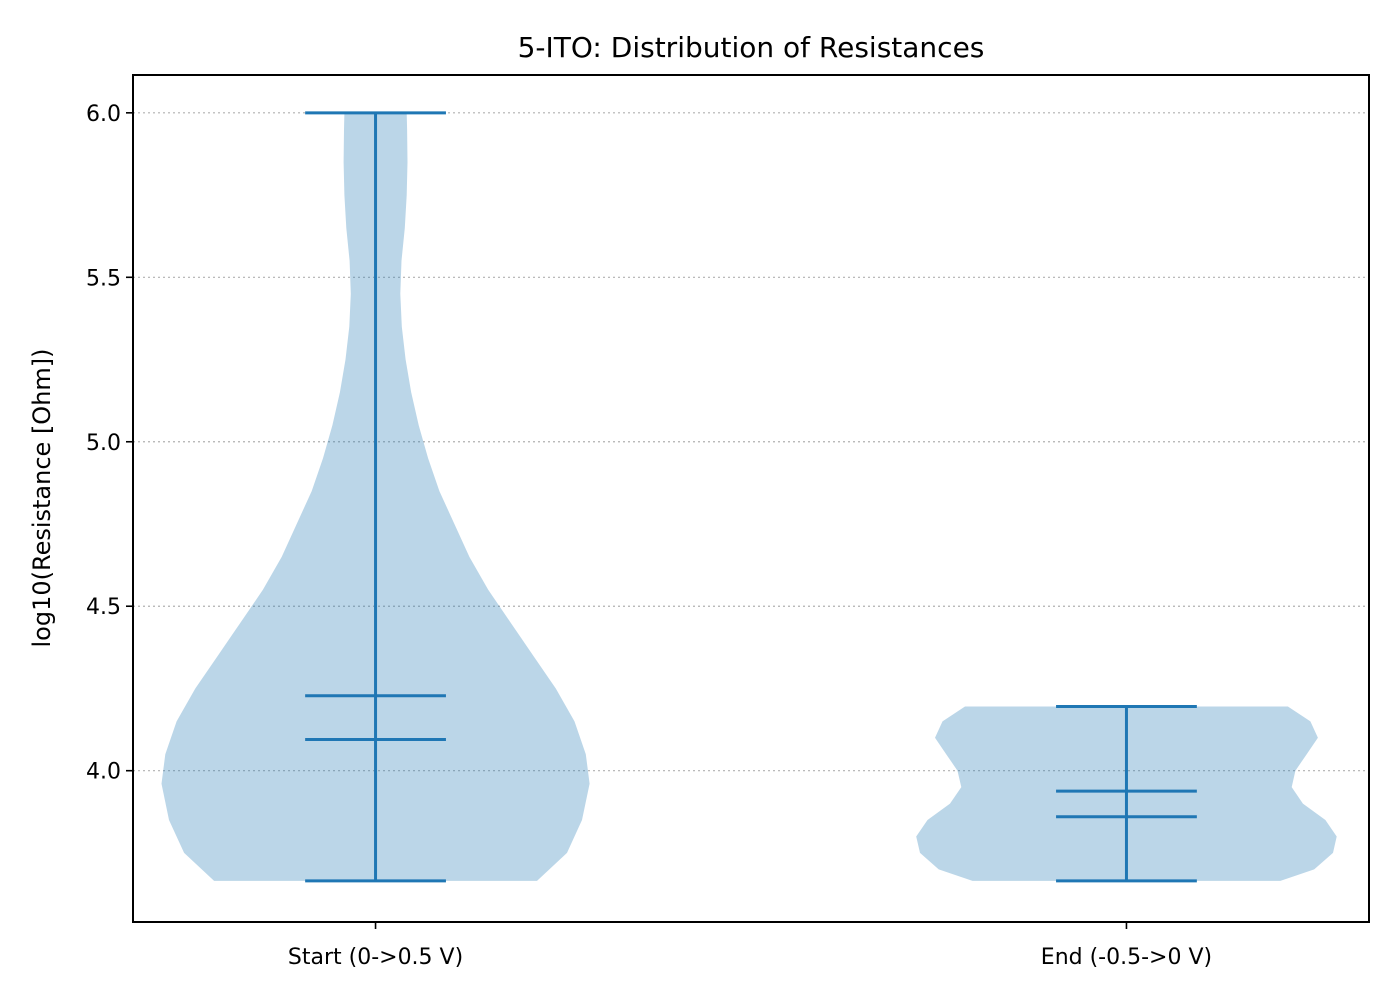 Image resolution: width=1400 pixels, height=1000 pixels. I want to click on y-tick-label: 5.0, so click(103, 443).